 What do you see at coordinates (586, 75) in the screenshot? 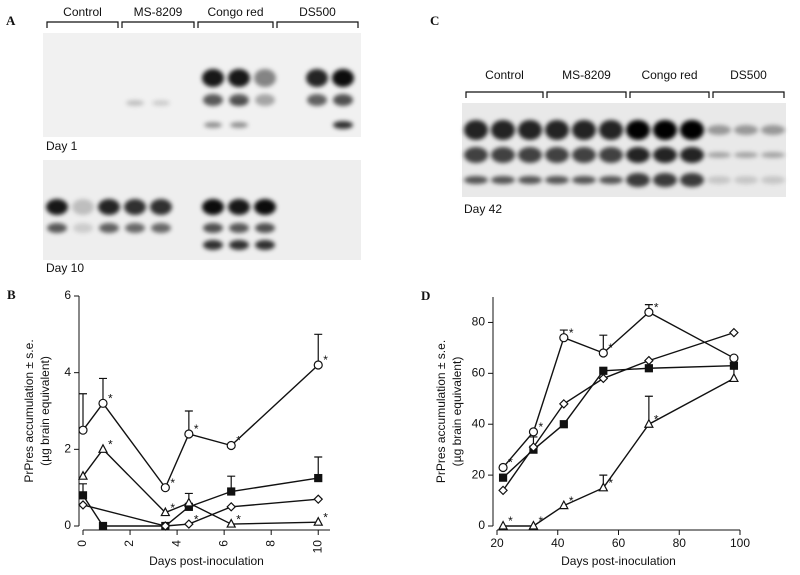
I see `group-label: MS-8209` at bounding box center [586, 75].